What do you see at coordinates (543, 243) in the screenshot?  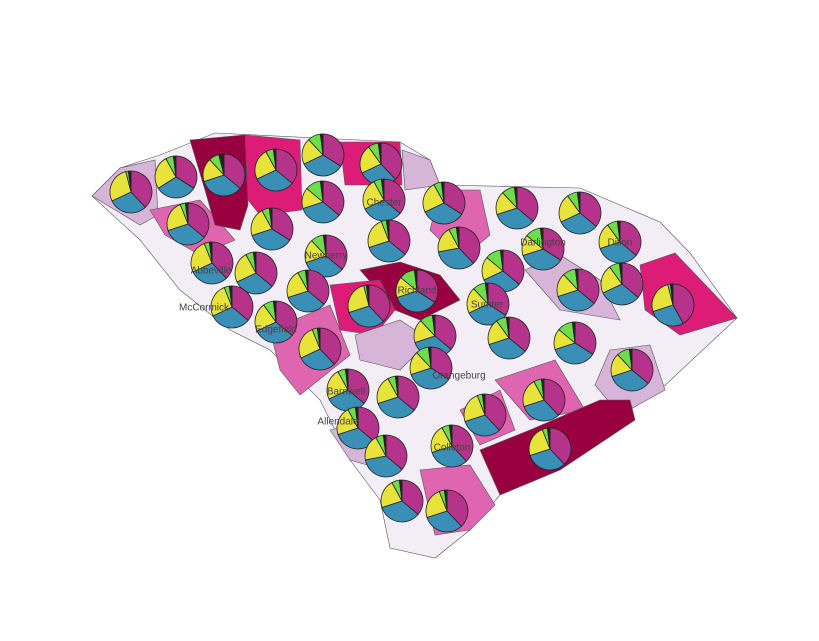 I see `county-label: Darlington` at bounding box center [543, 243].